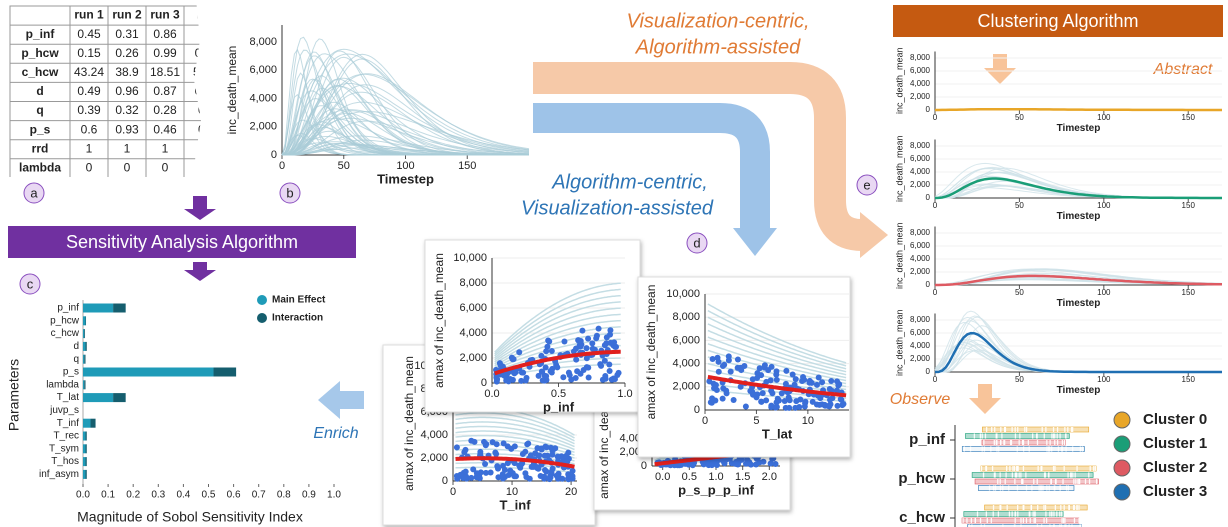 Image resolution: width=1228 pixels, height=527 pixels. I want to click on table-cell: 0.39, so click(89, 110).